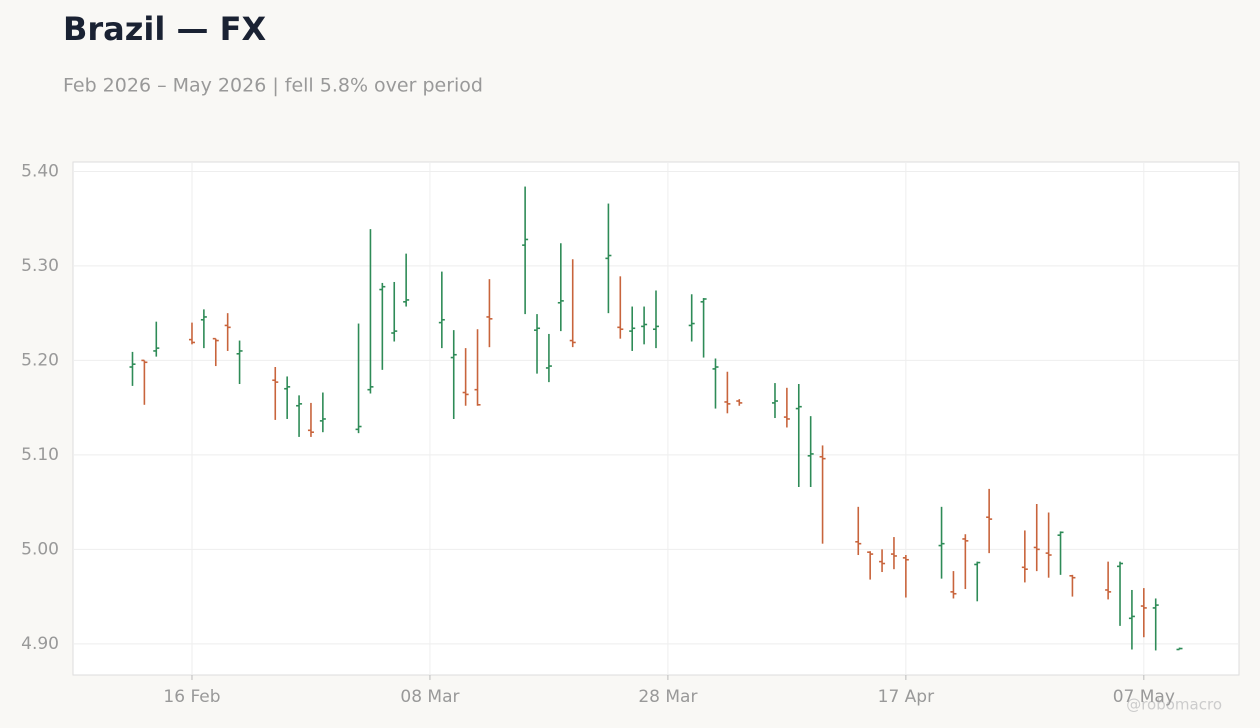  What do you see at coordinates (667, 697) in the screenshot?
I see `x-tick-label: 28 Mar` at bounding box center [667, 697].